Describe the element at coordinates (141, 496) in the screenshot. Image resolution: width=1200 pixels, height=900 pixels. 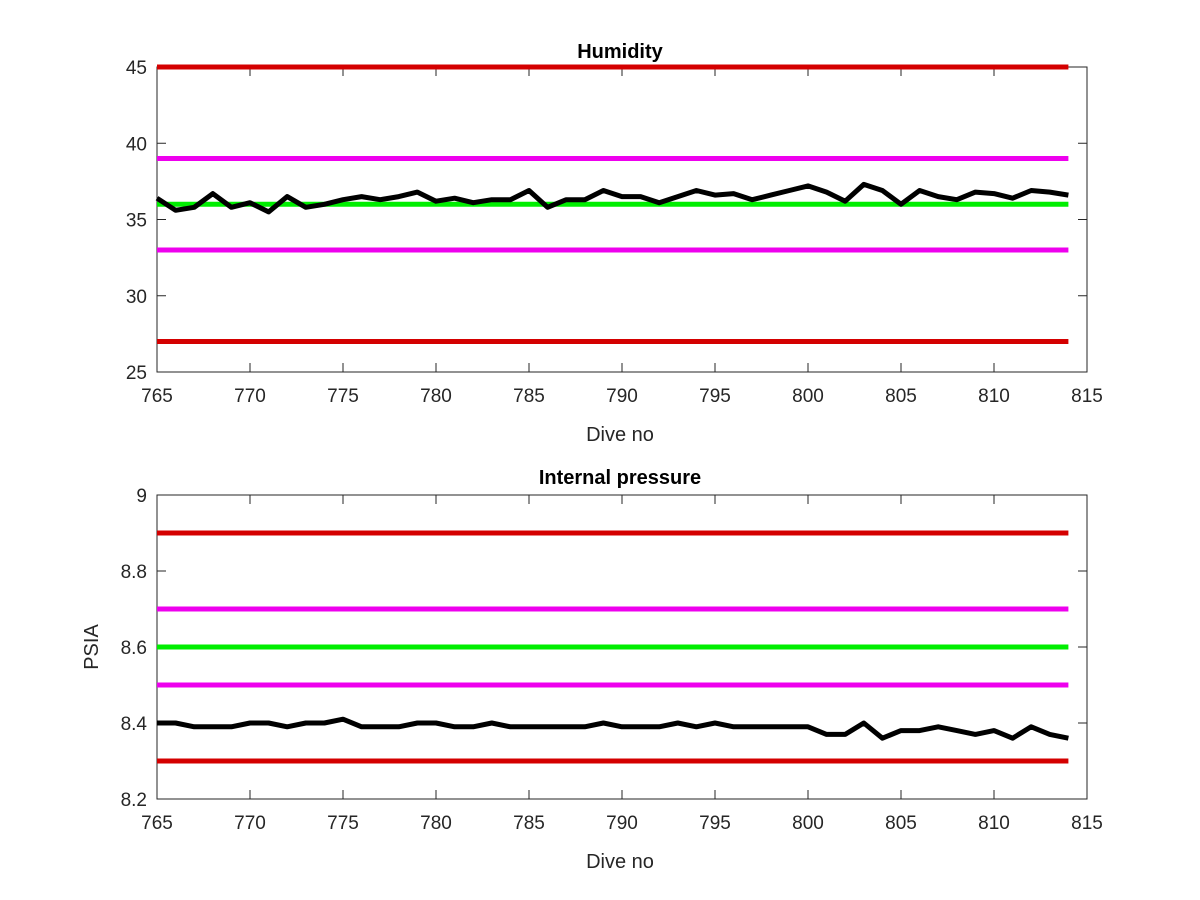
I see `y-tick-label: 9` at that location.